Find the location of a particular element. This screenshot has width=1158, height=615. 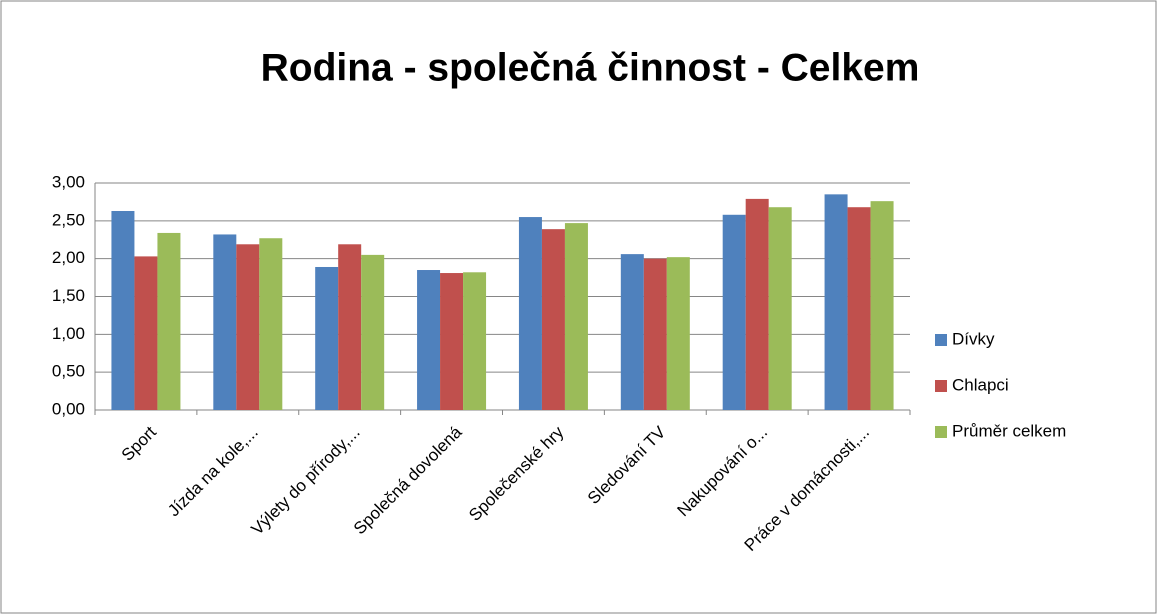

y-tick-label: 0,00 is located at coordinates (68, 408).